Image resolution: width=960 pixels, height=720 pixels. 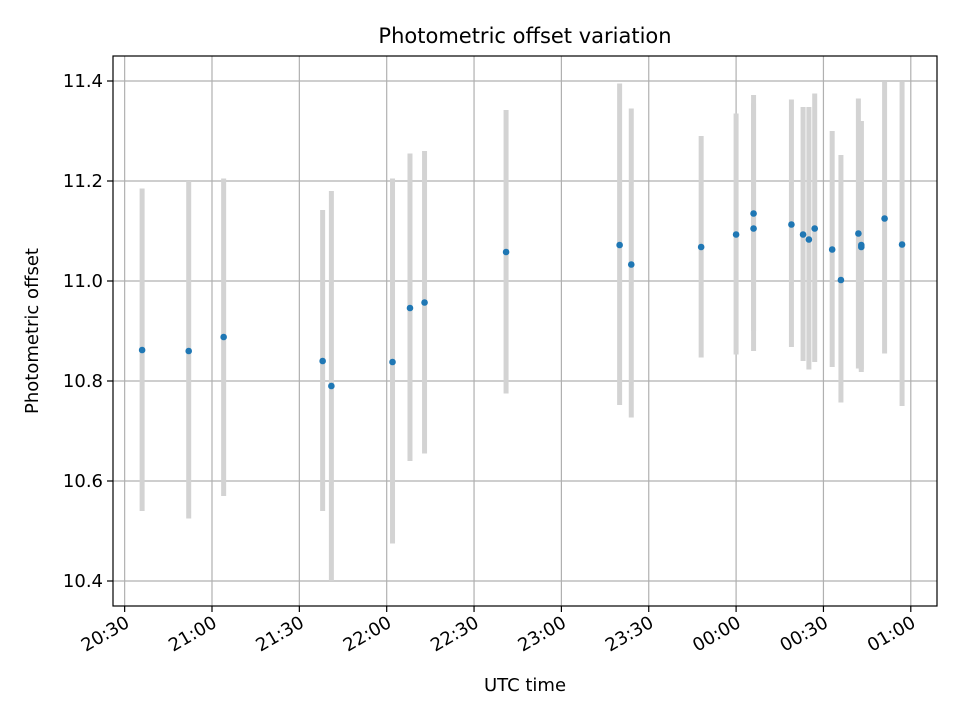 What do you see at coordinates (83, 281) in the screenshot?
I see `y-tick-label: 11.0` at bounding box center [83, 281].